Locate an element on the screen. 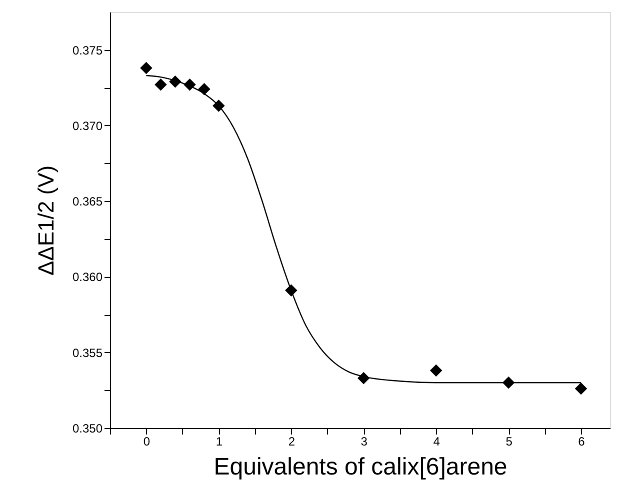 The image size is (617, 504). x-tick-label: 1 is located at coordinates (219, 441).